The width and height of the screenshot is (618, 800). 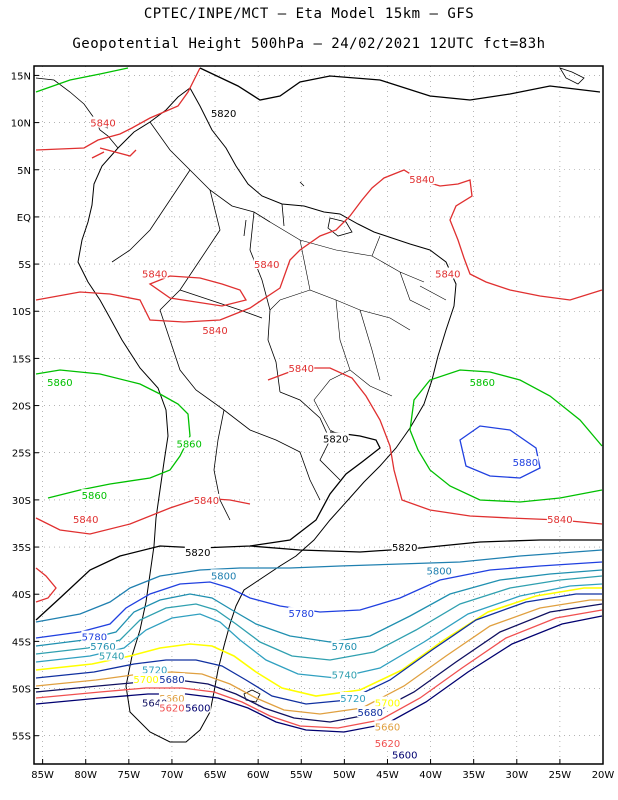 I want to click on lon-label: 65W, so click(x=215, y=775).